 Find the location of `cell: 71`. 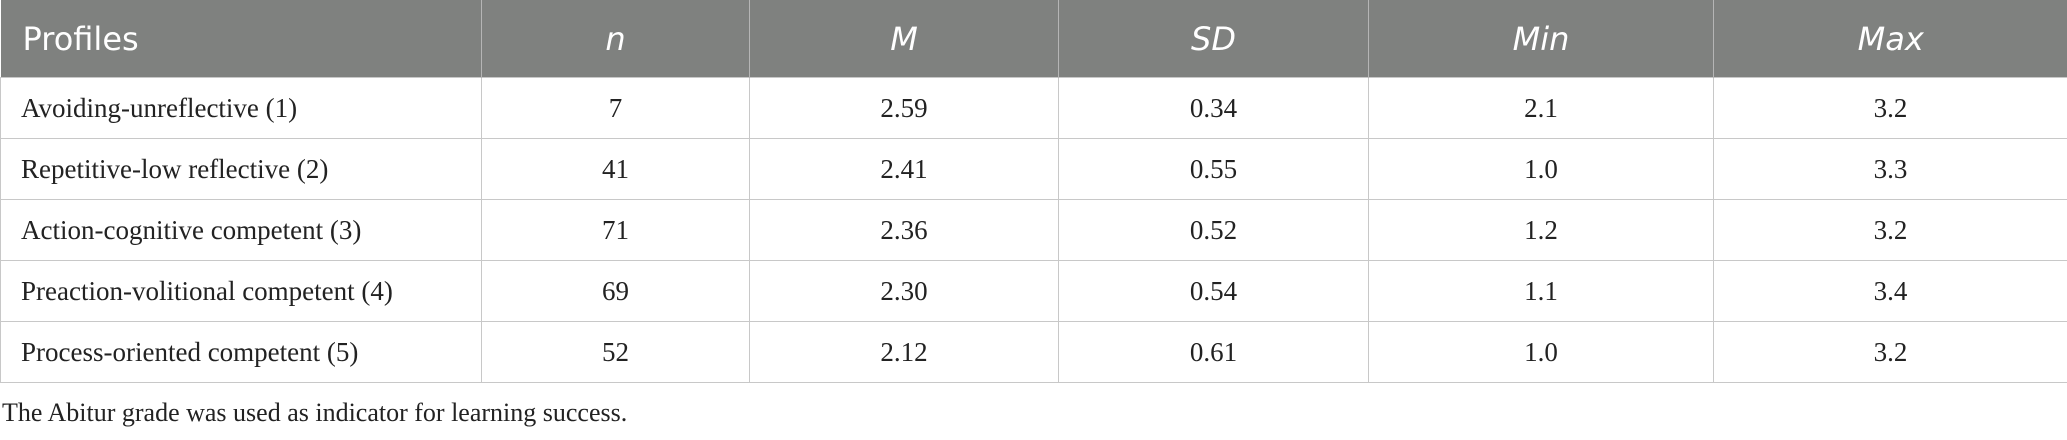

cell: 71 is located at coordinates (615, 230).